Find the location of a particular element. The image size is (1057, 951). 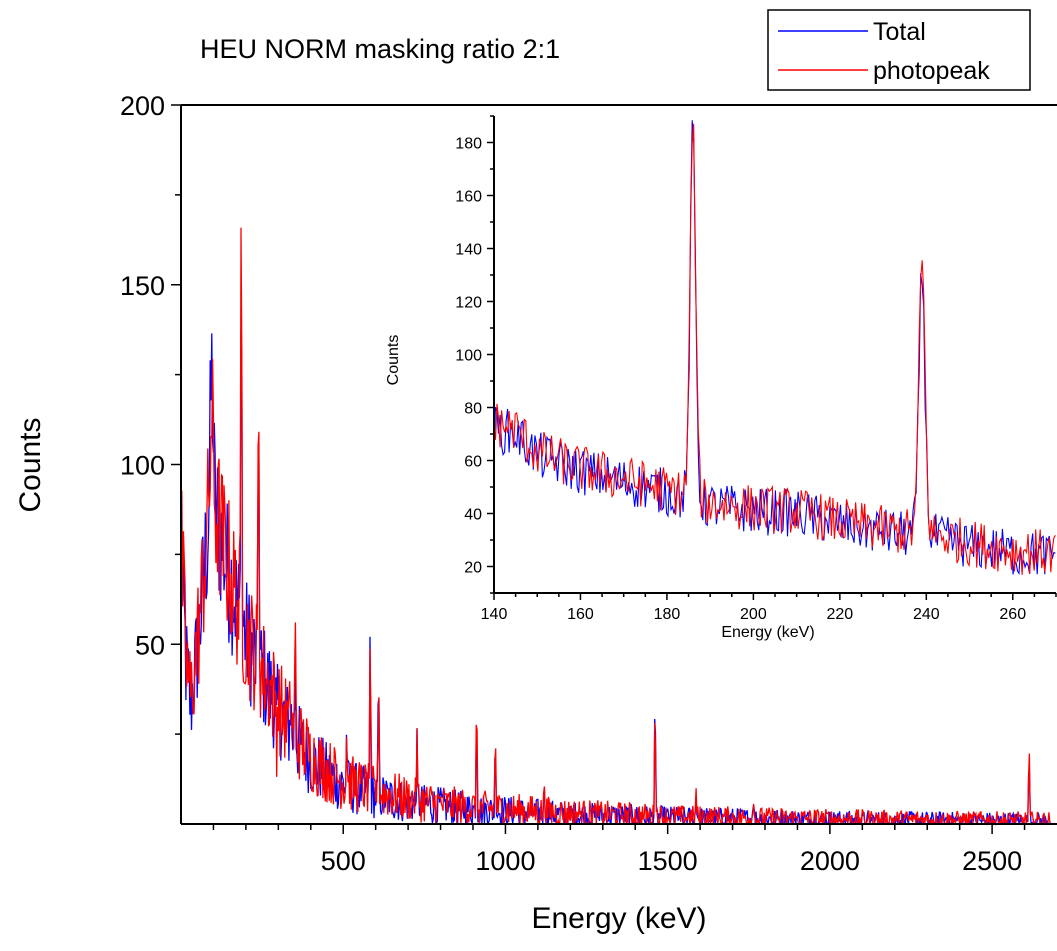

inset-y-tick-label: 140 is located at coordinates (468, 250).